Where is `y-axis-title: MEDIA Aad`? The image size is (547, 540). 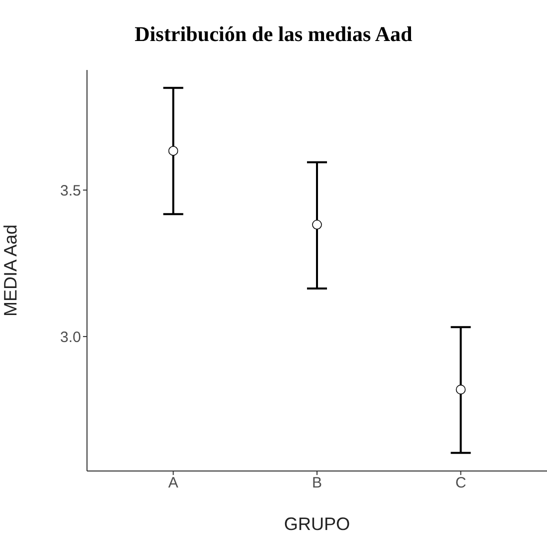 y-axis-title: MEDIA Aad is located at coordinates (10, 270).